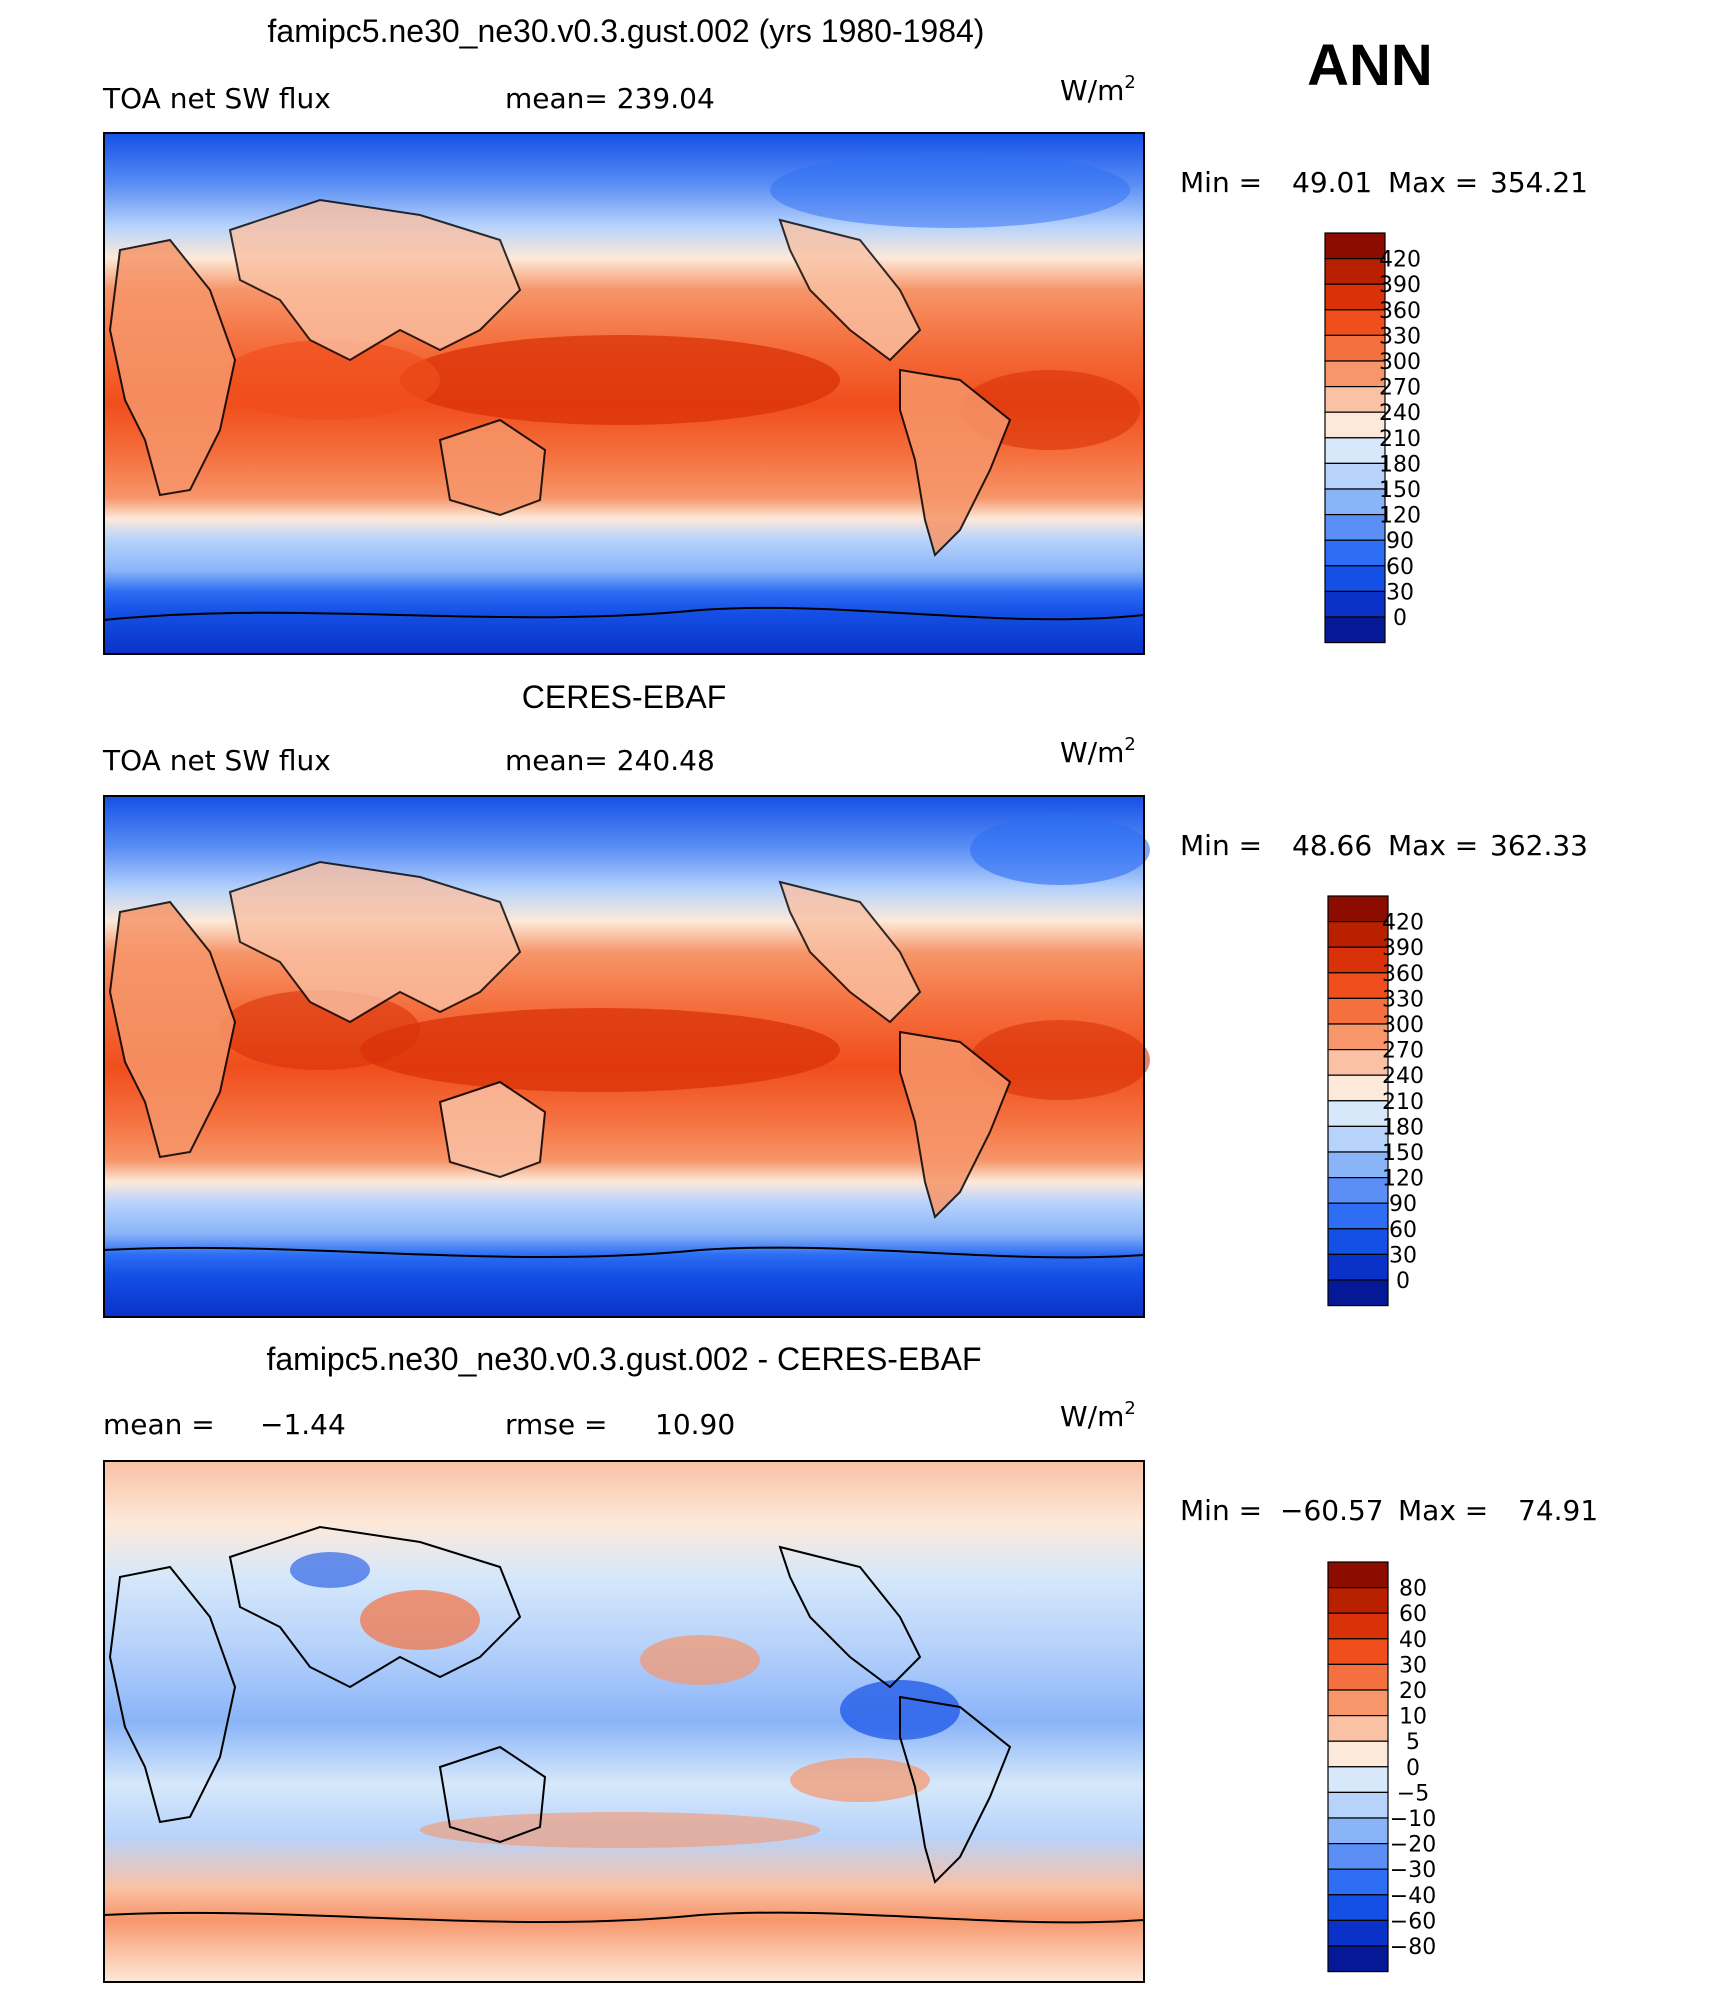 The width and height of the screenshot is (1710, 1990). I want to click on colorbar-tick-label: −30, so click(1413, 1870).